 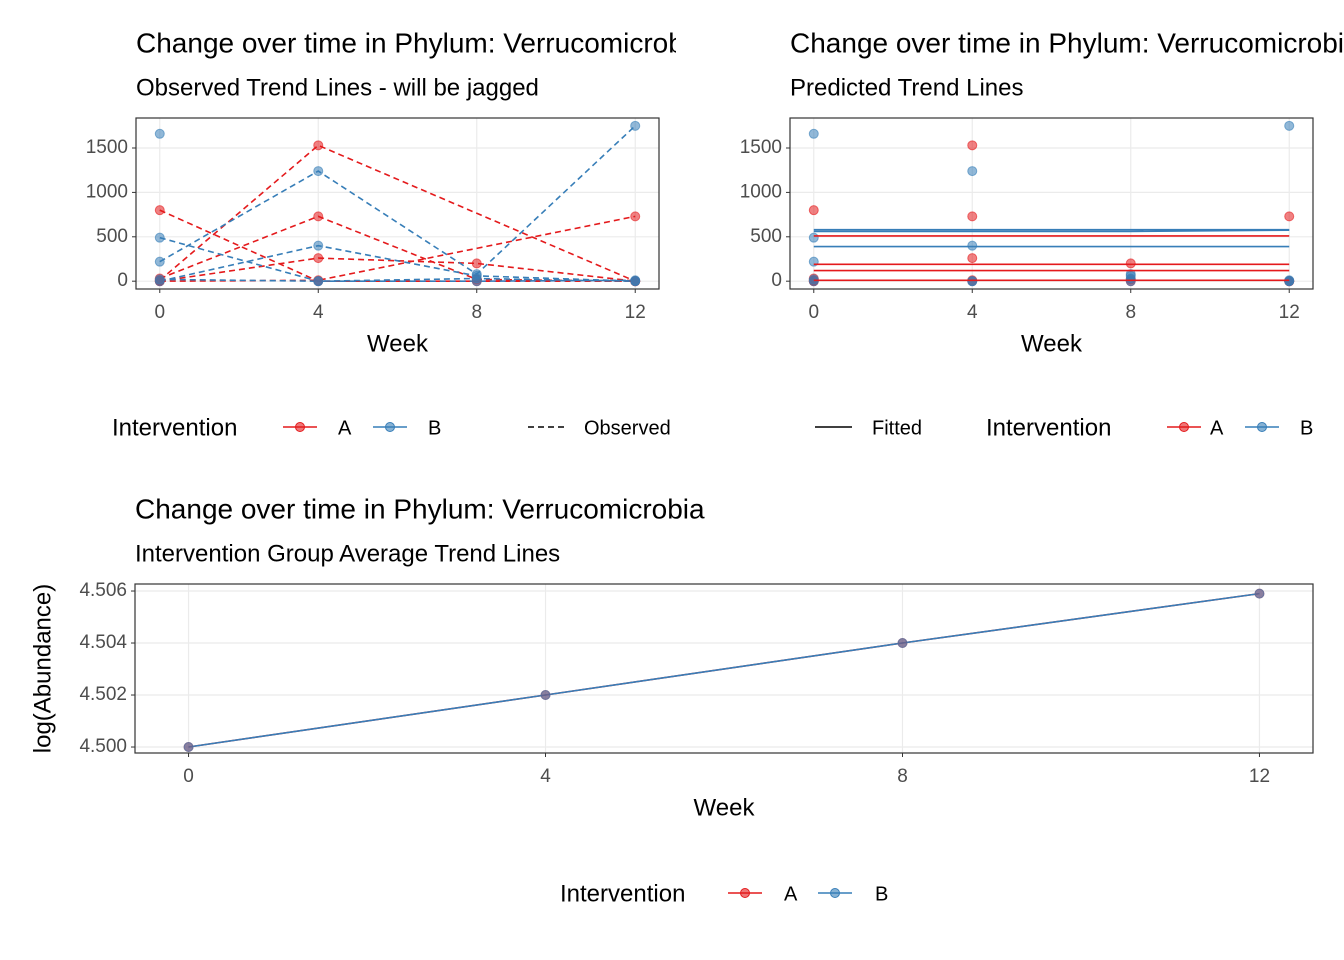 What do you see at coordinates (103, 746) in the screenshot?
I see `y-tick-label: 4.500` at bounding box center [103, 746].